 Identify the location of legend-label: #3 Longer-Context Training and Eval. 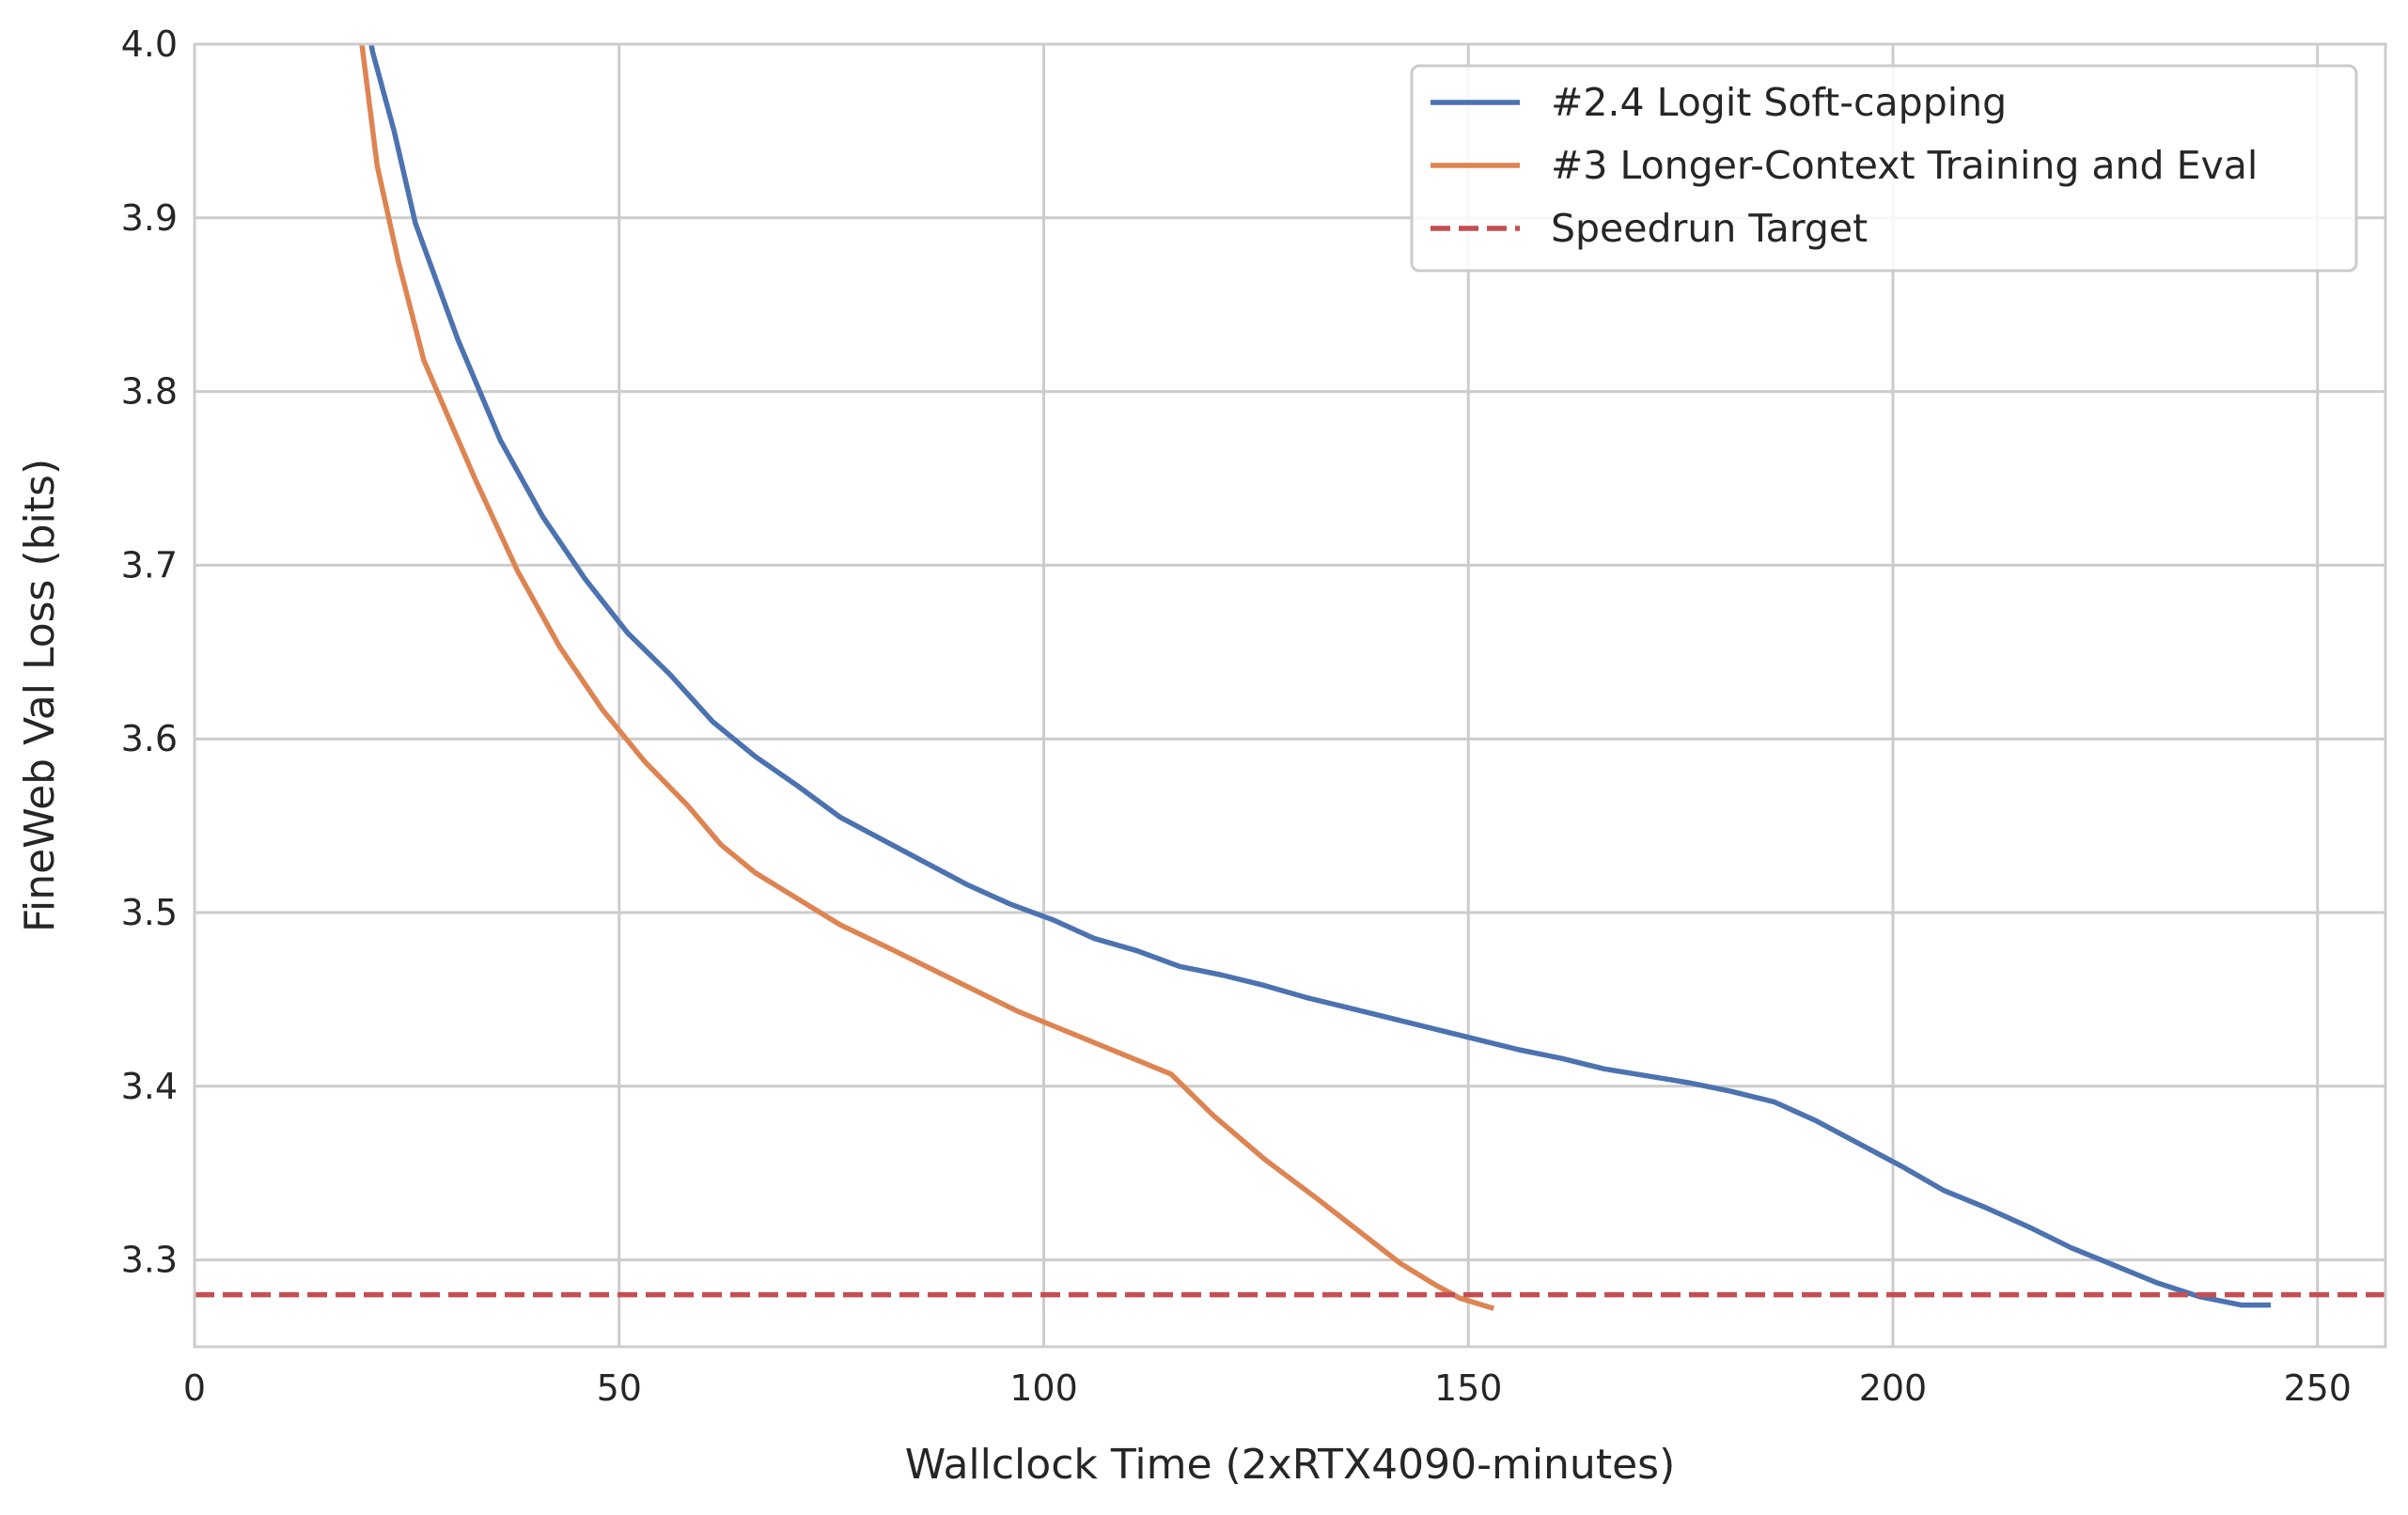
(1904, 165).